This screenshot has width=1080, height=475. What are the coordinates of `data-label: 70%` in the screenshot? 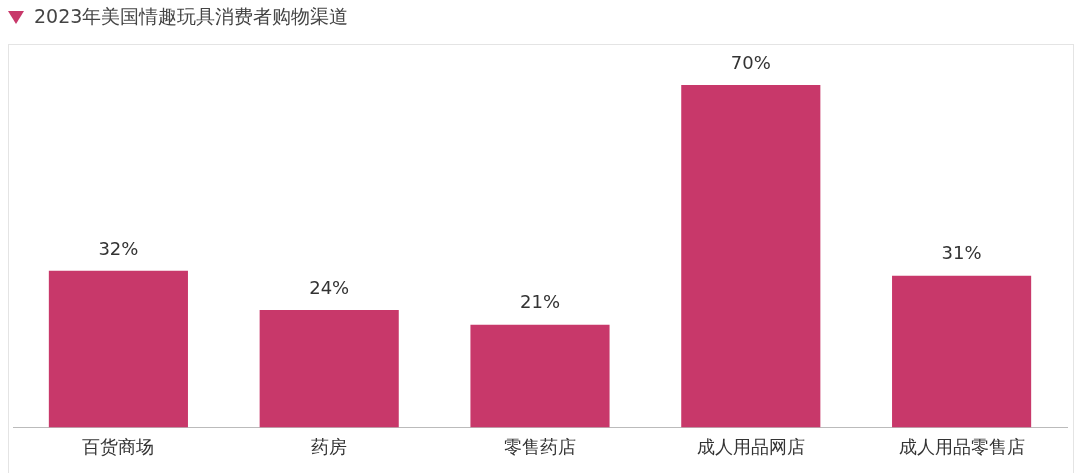 It's located at (750, 62).